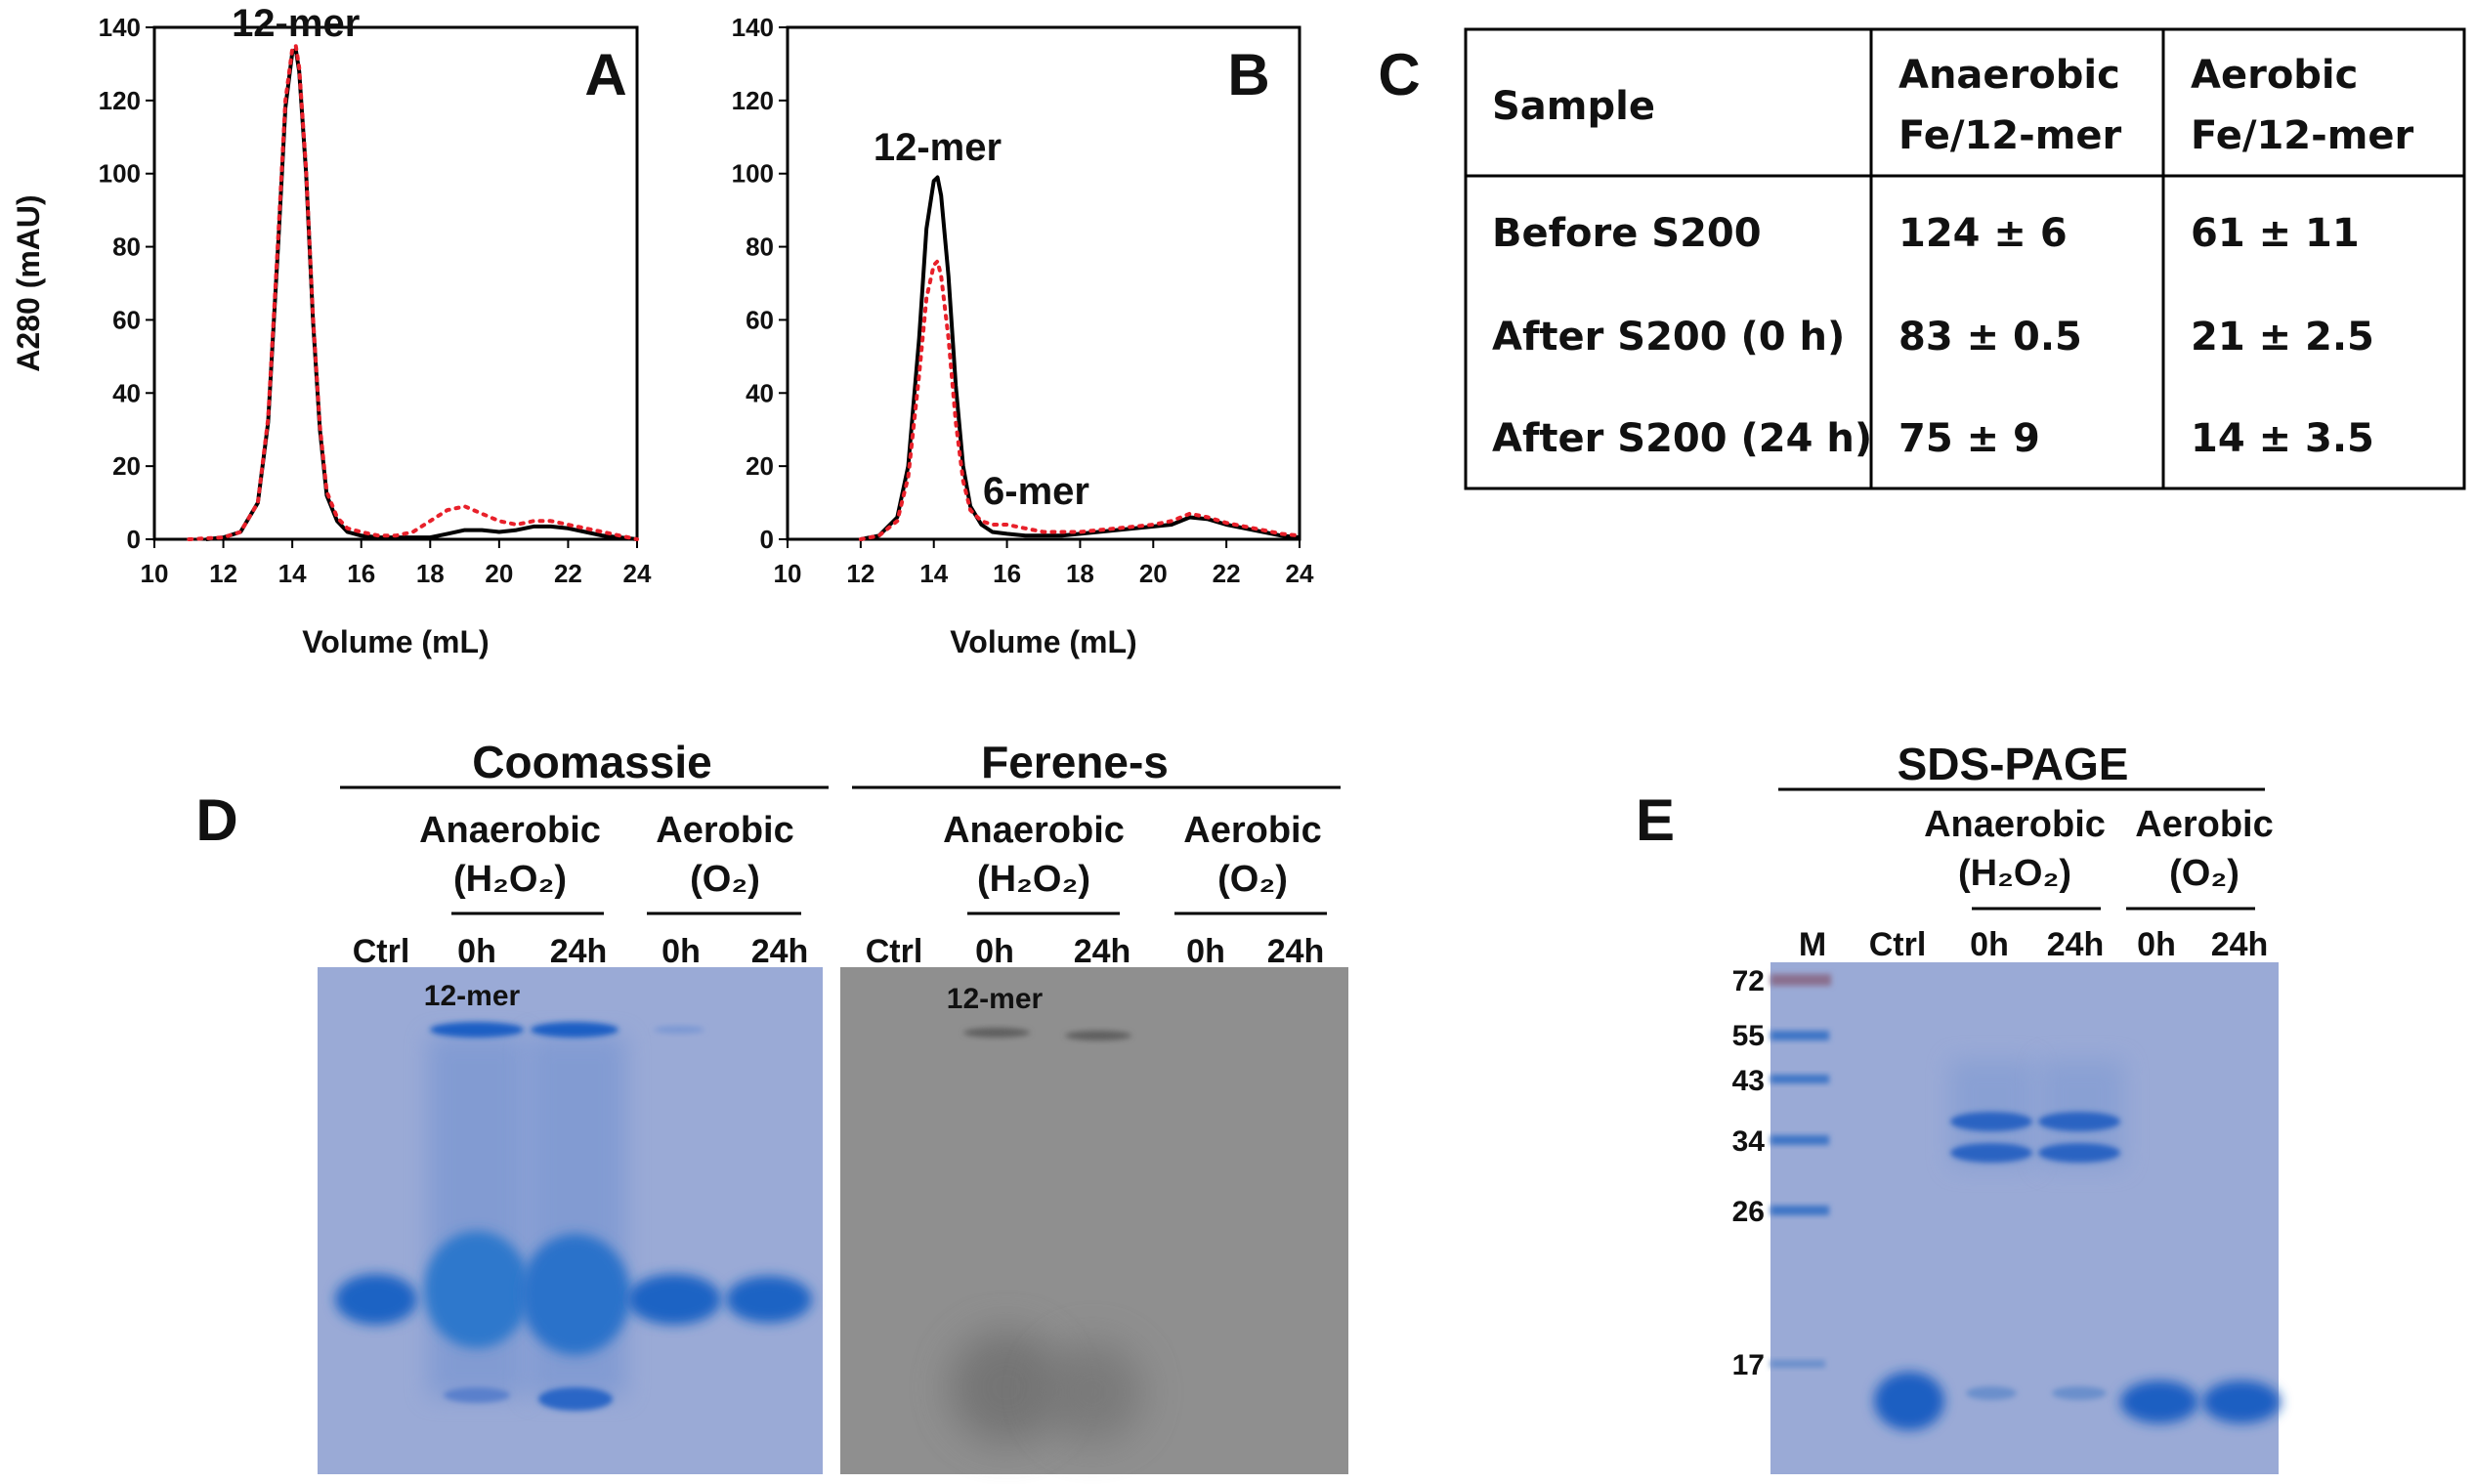 The width and height of the screenshot is (2474, 1484). What do you see at coordinates (681, 952) in the screenshot?
I see `coomassie-lane-aerobic-0h: 0h` at bounding box center [681, 952].